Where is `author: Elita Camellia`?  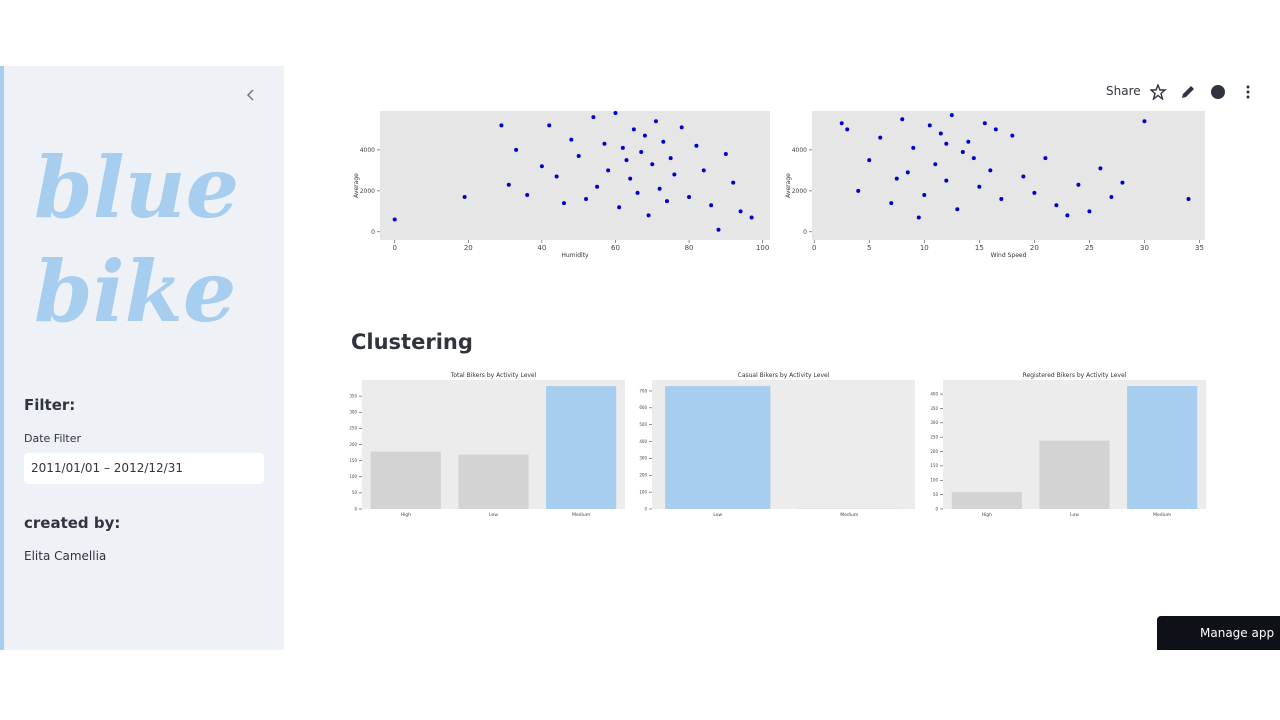 author: Elita Camellia is located at coordinates (65, 556).